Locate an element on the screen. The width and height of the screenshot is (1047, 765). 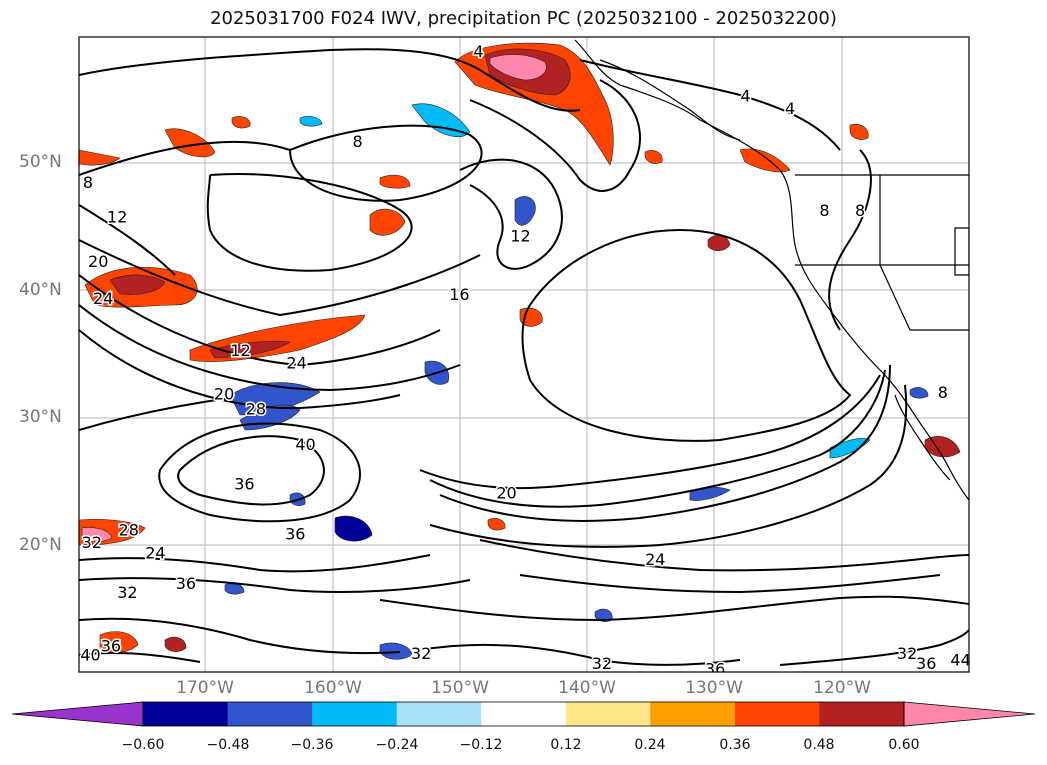
colorbar is located at coordinates (523, 714).